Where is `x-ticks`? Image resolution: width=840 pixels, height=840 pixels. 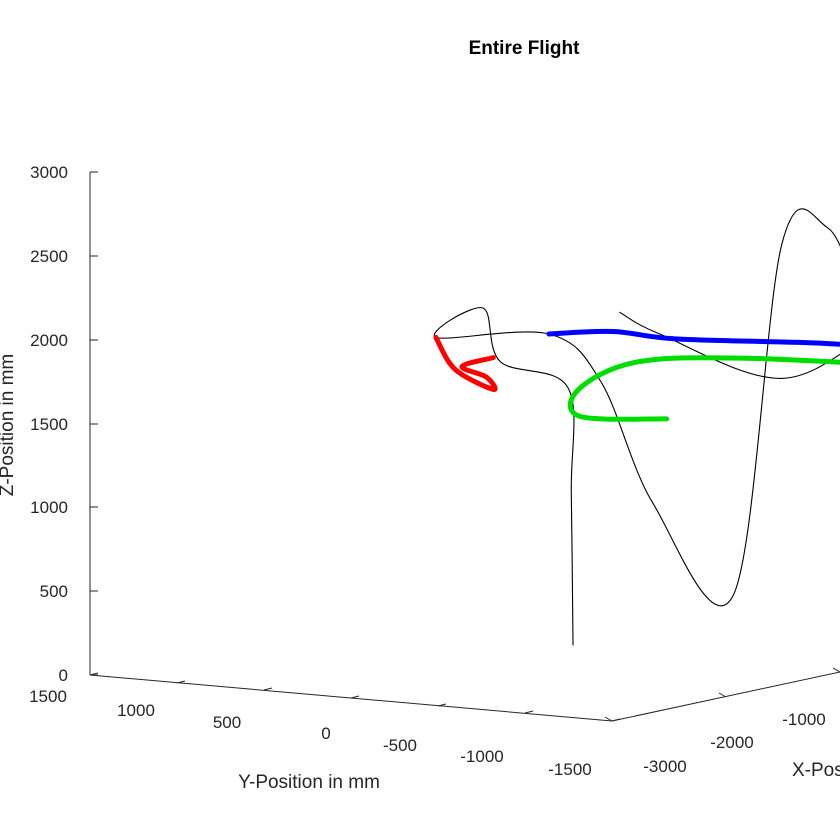
x-ticks is located at coordinates (722, 694).